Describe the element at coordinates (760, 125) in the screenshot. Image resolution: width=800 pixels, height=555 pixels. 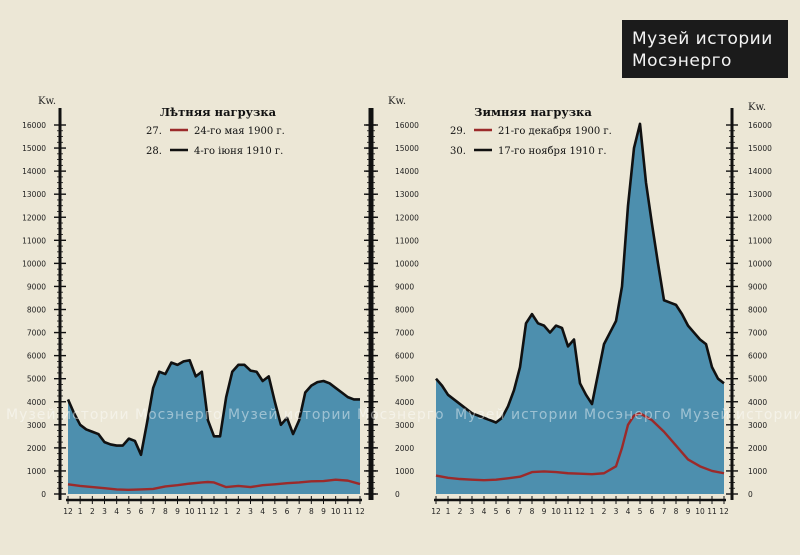
I see `c1-y-tick-label-right: 16000` at that location.